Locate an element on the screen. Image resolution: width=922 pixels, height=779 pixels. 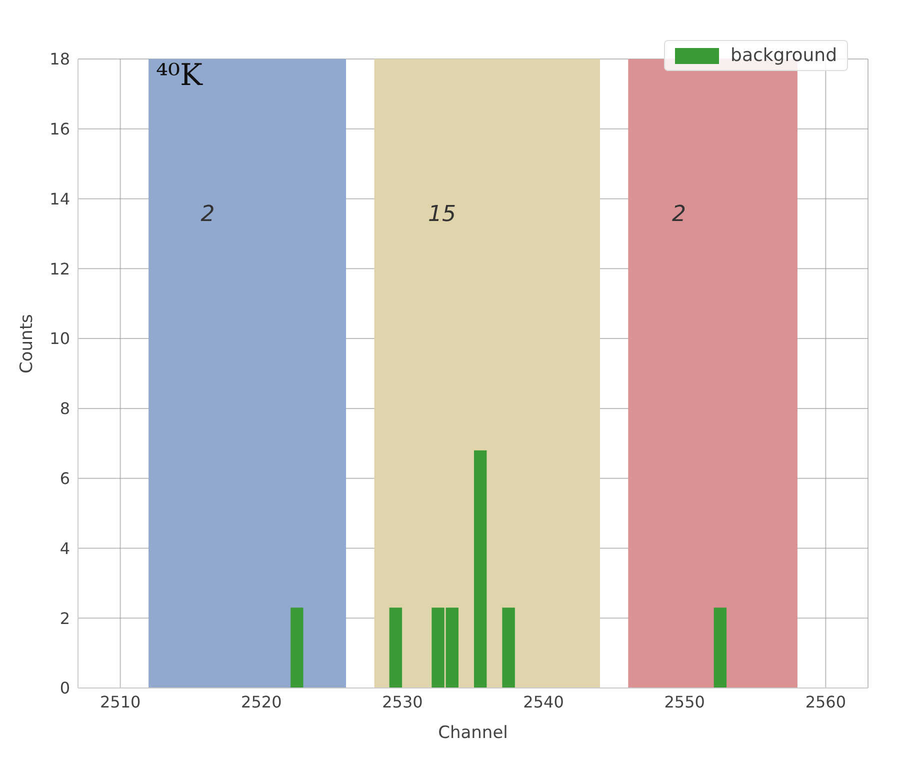
y-tick-label: 8 is located at coordinates (65, 408).